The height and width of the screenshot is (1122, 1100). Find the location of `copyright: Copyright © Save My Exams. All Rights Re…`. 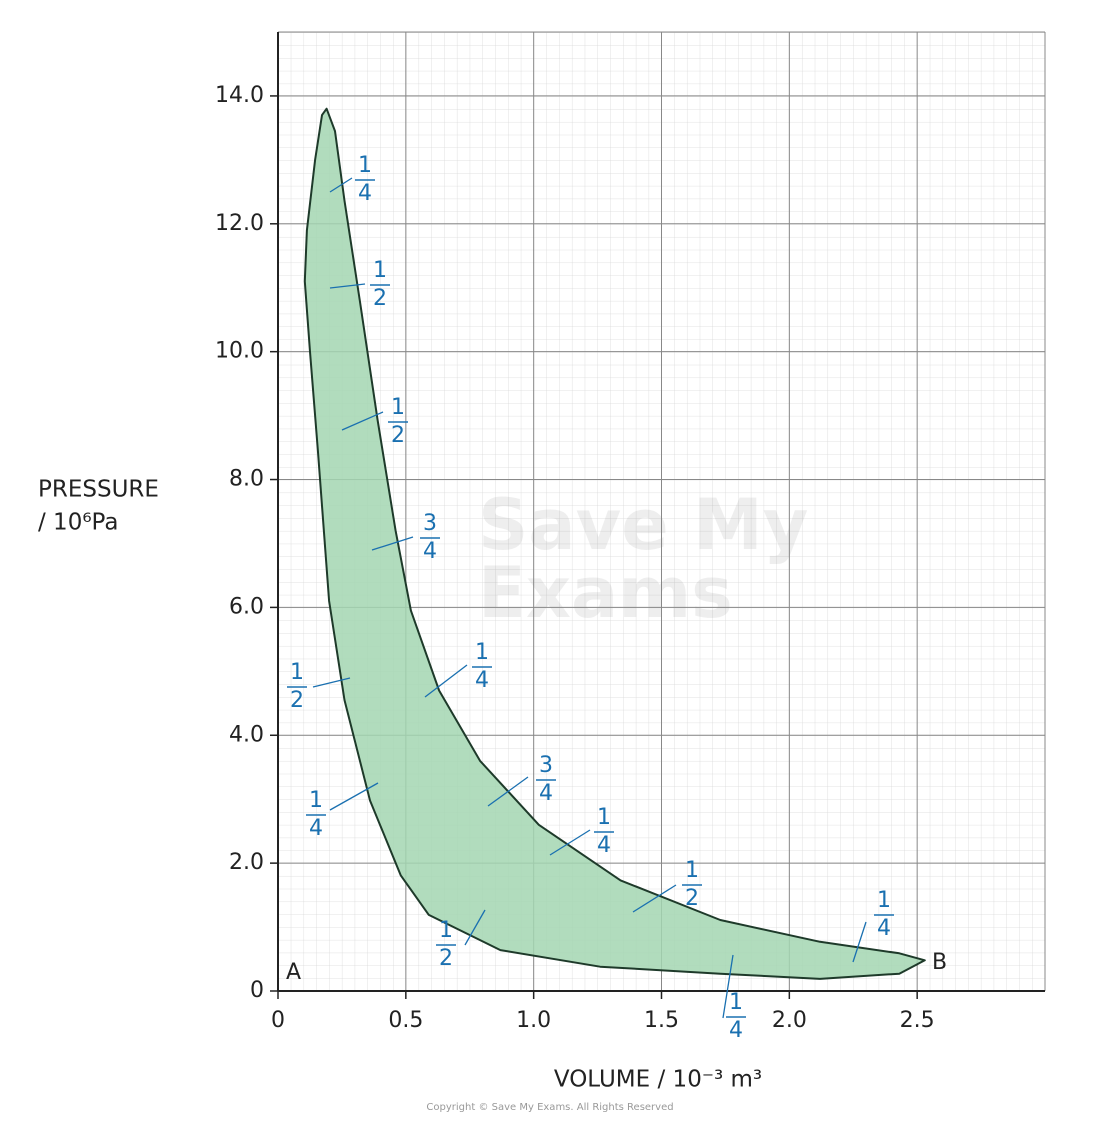

copyright: Copyright © Save My Exams. All Rights Re… is located at coordinates (549, 1107).